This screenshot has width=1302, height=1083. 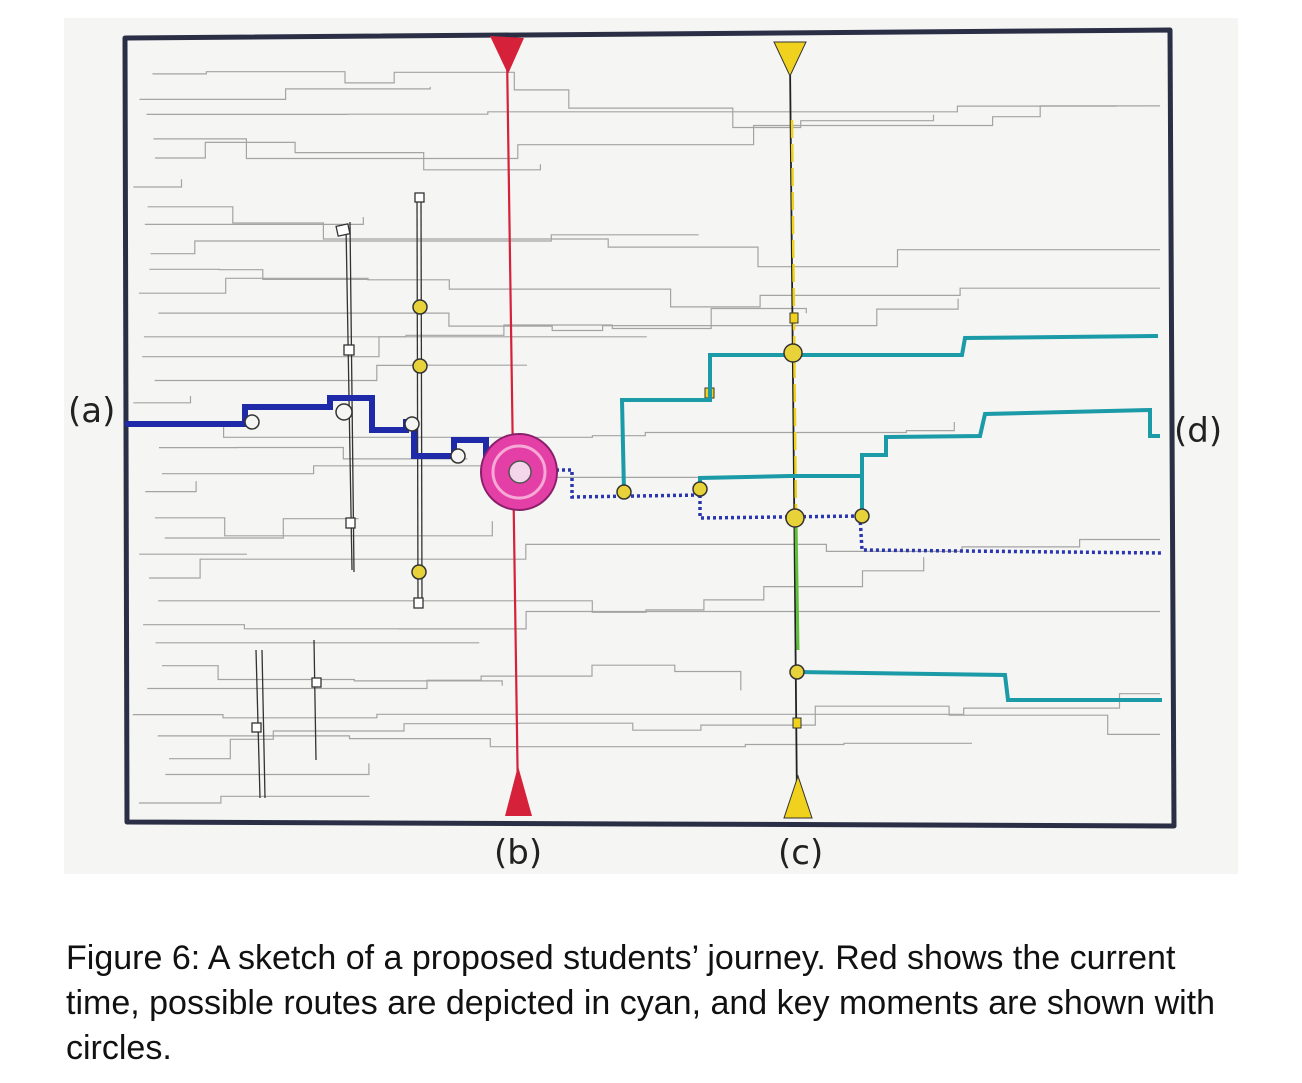 I want to click on possible-routes, so click(x=890, y=518).